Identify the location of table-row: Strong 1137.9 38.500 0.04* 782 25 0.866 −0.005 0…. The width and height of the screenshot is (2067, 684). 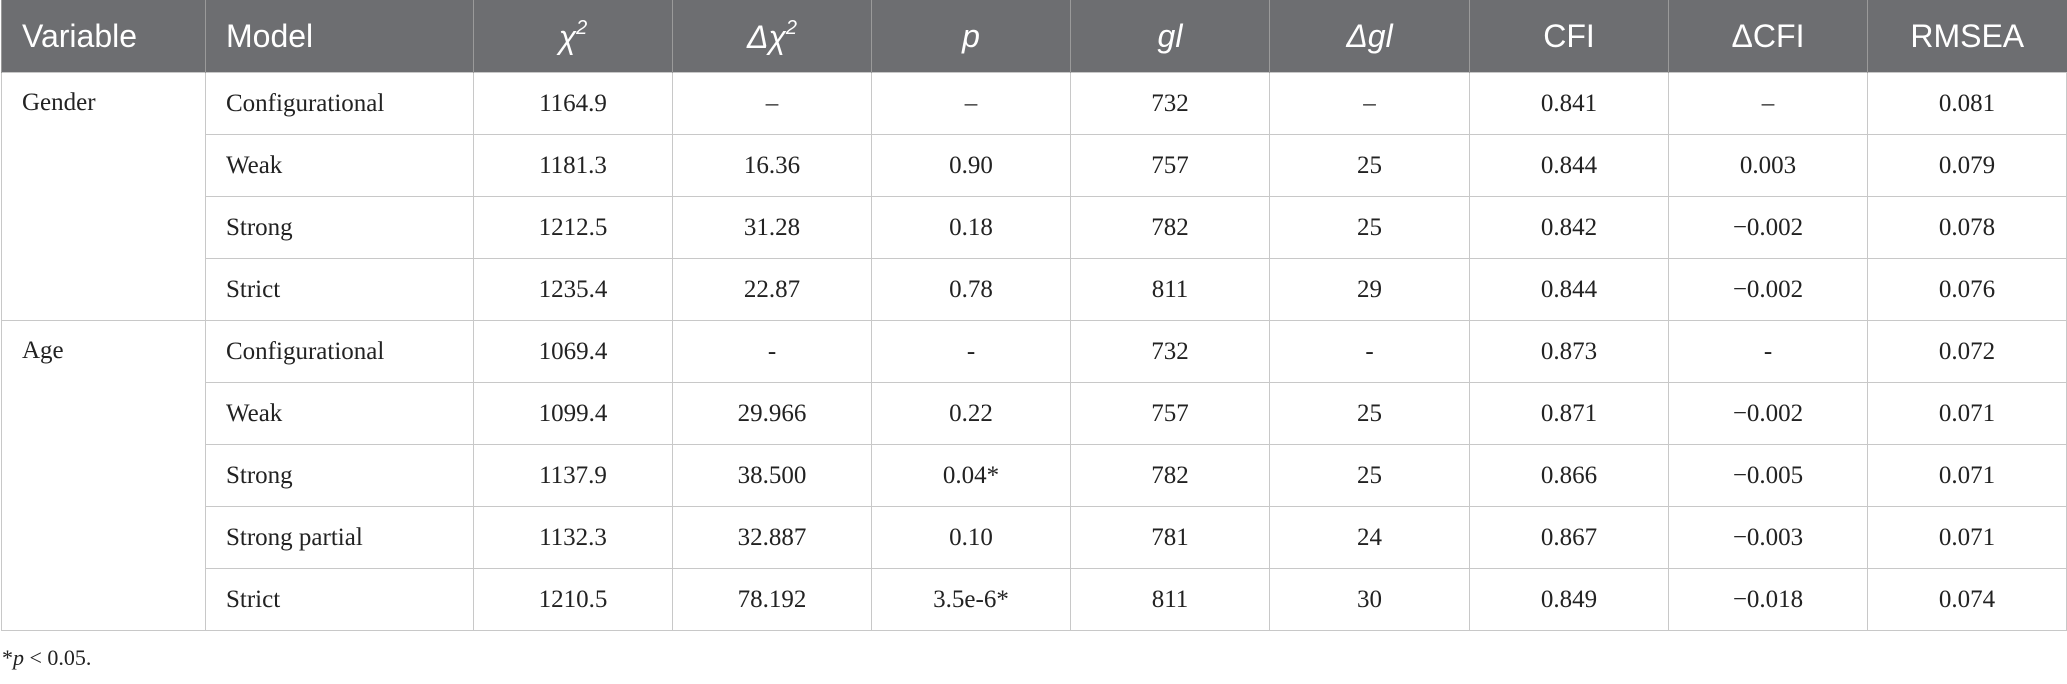
(1034, 475).